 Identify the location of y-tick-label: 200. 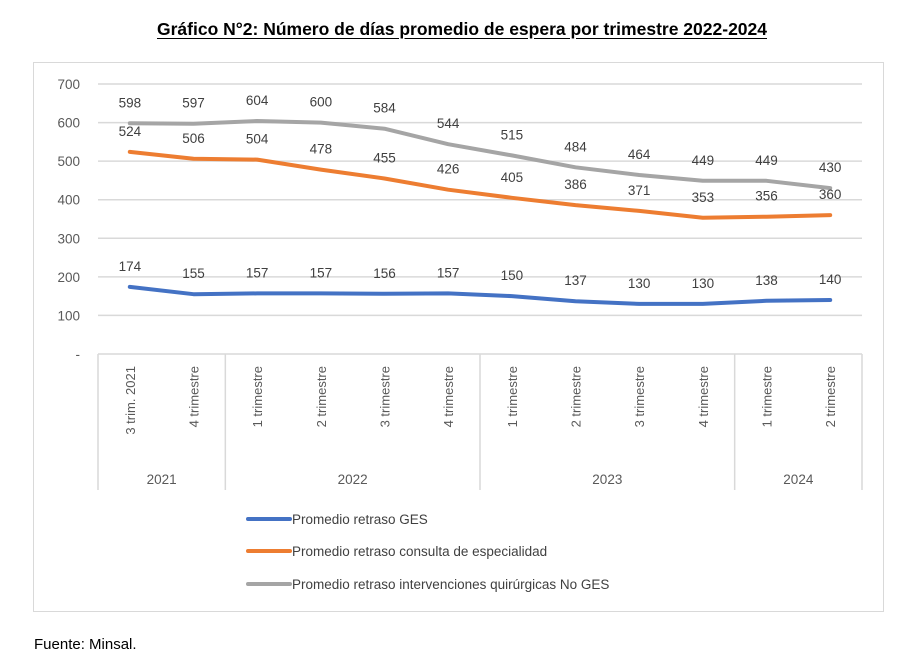
(68, 277).